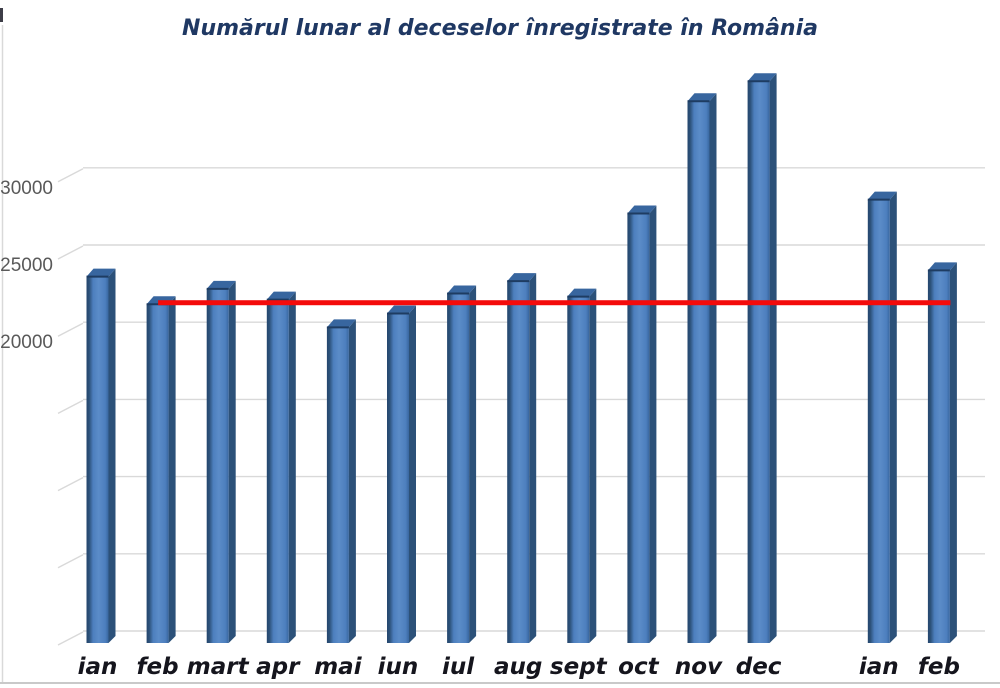 The height and width of the screenshot is (688, 1000). I want to click on x-axis-month-label: aug, so click(518, 667).